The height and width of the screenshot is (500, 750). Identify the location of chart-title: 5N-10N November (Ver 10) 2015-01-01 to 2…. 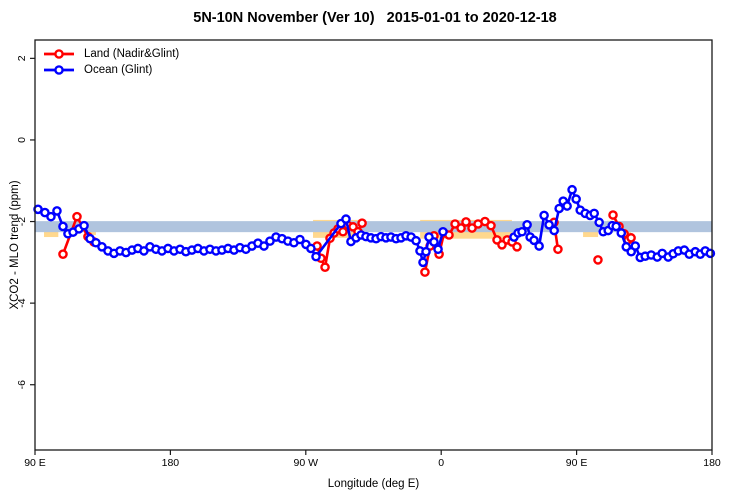
(375, 18).